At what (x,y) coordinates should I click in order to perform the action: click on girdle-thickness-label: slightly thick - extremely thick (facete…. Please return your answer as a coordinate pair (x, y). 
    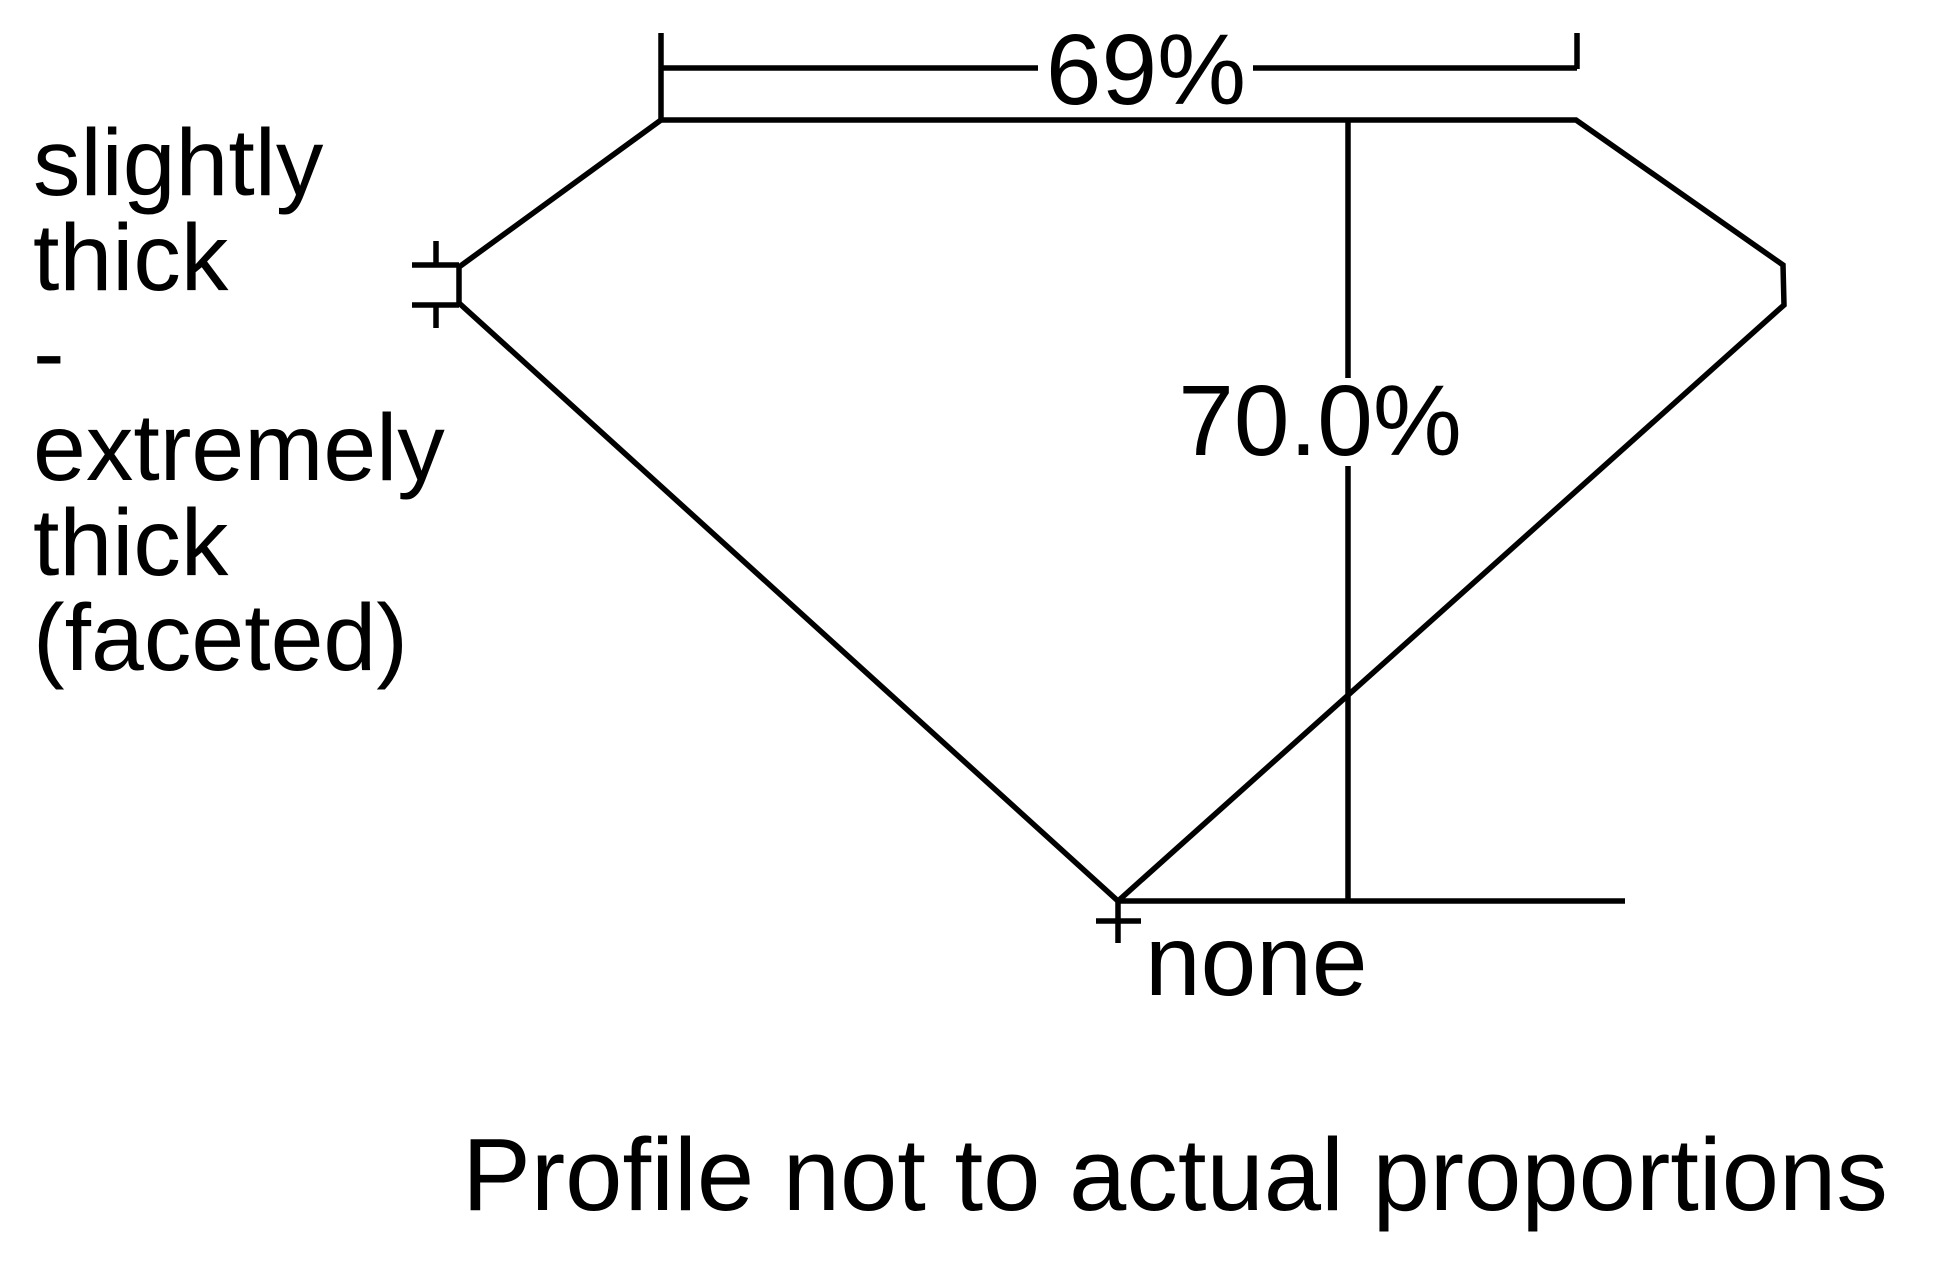
    Looking at the image, I should click on (239, 400).